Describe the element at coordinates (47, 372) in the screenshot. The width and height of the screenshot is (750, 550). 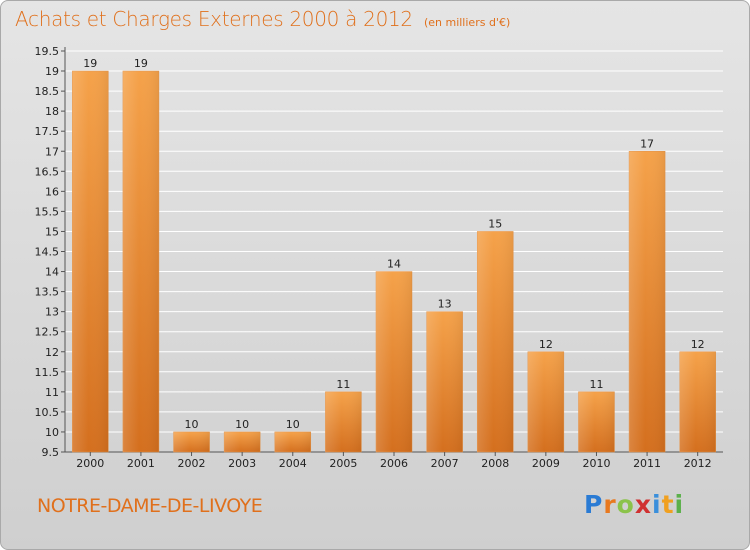
I see `y-tick-label: 11.5` at that location.